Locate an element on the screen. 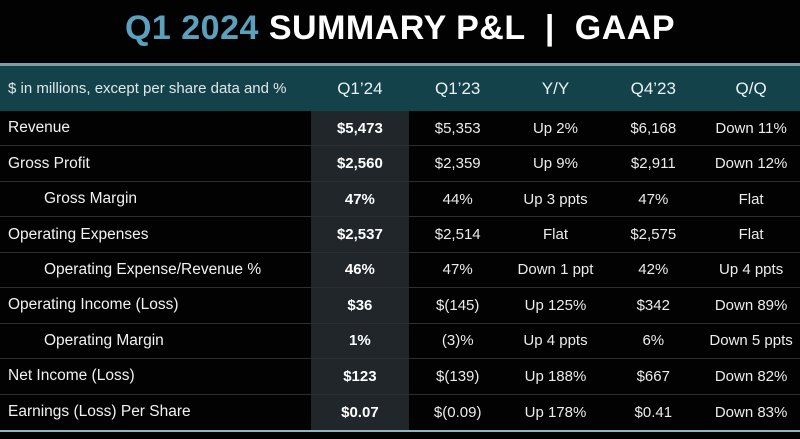  row-label: Operating Income (Loss) is located at coordinates (93, 305).